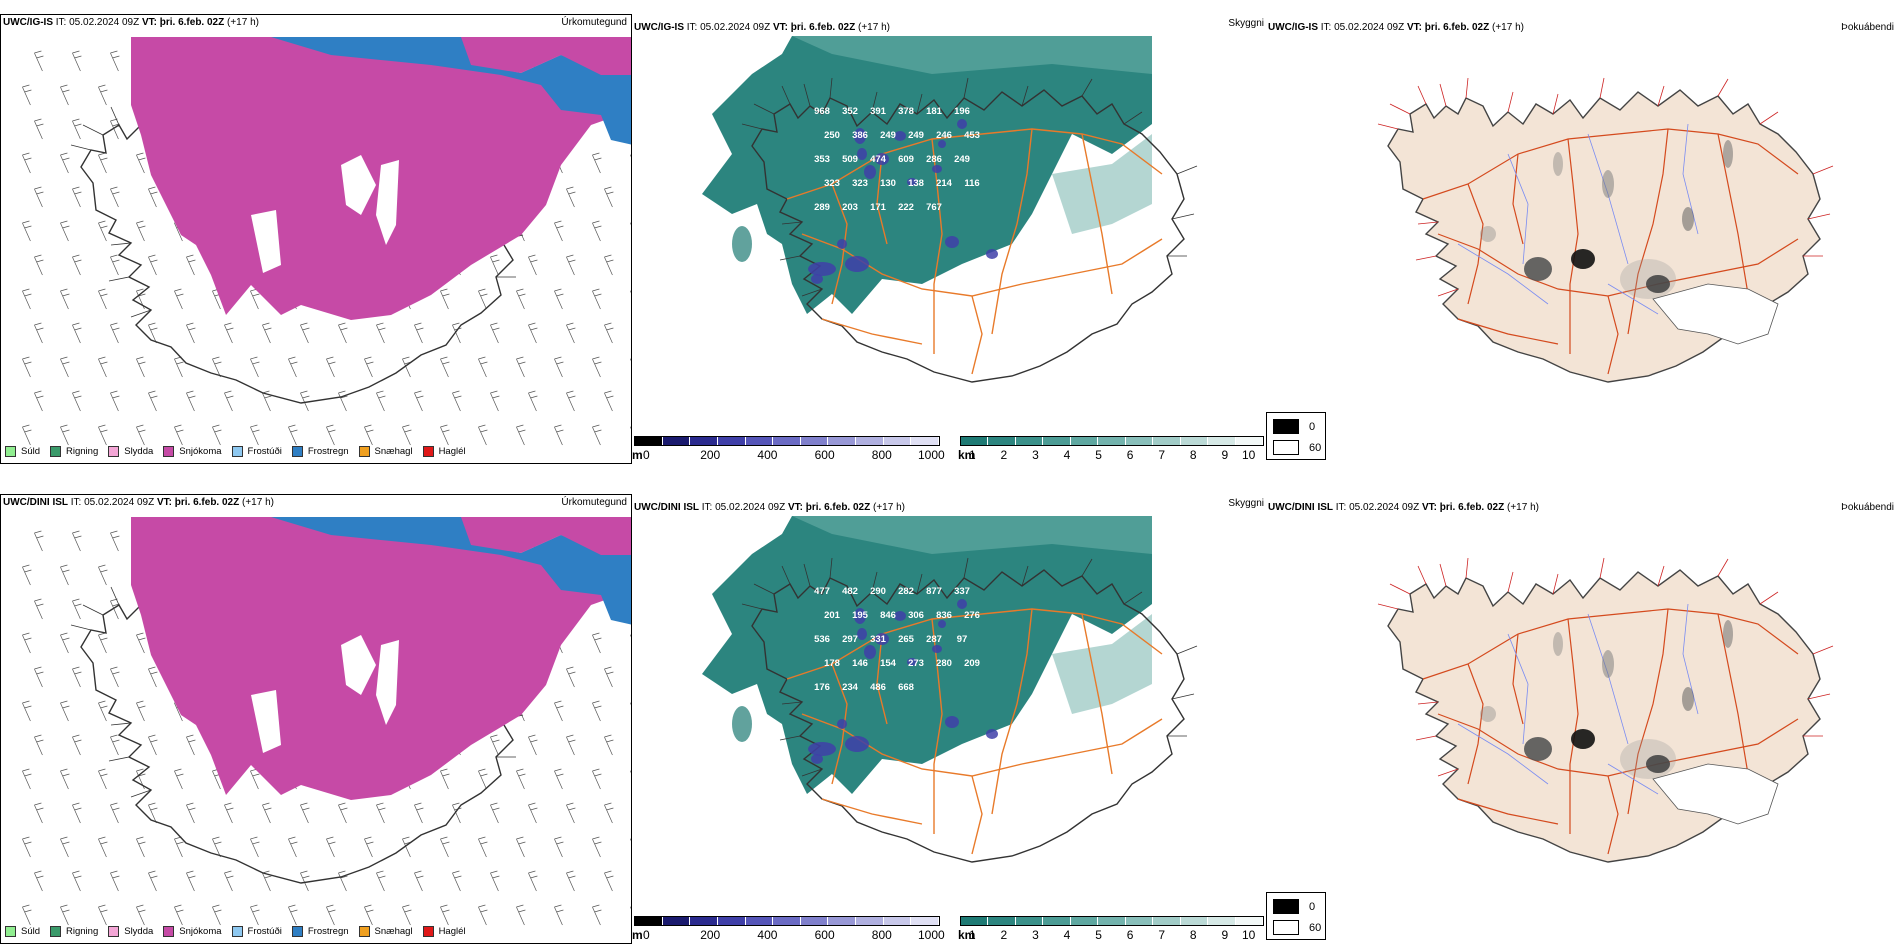 The image size is (1900, 950). I want to click on precip-legend-item: Snjókoma, so click(192, 451).